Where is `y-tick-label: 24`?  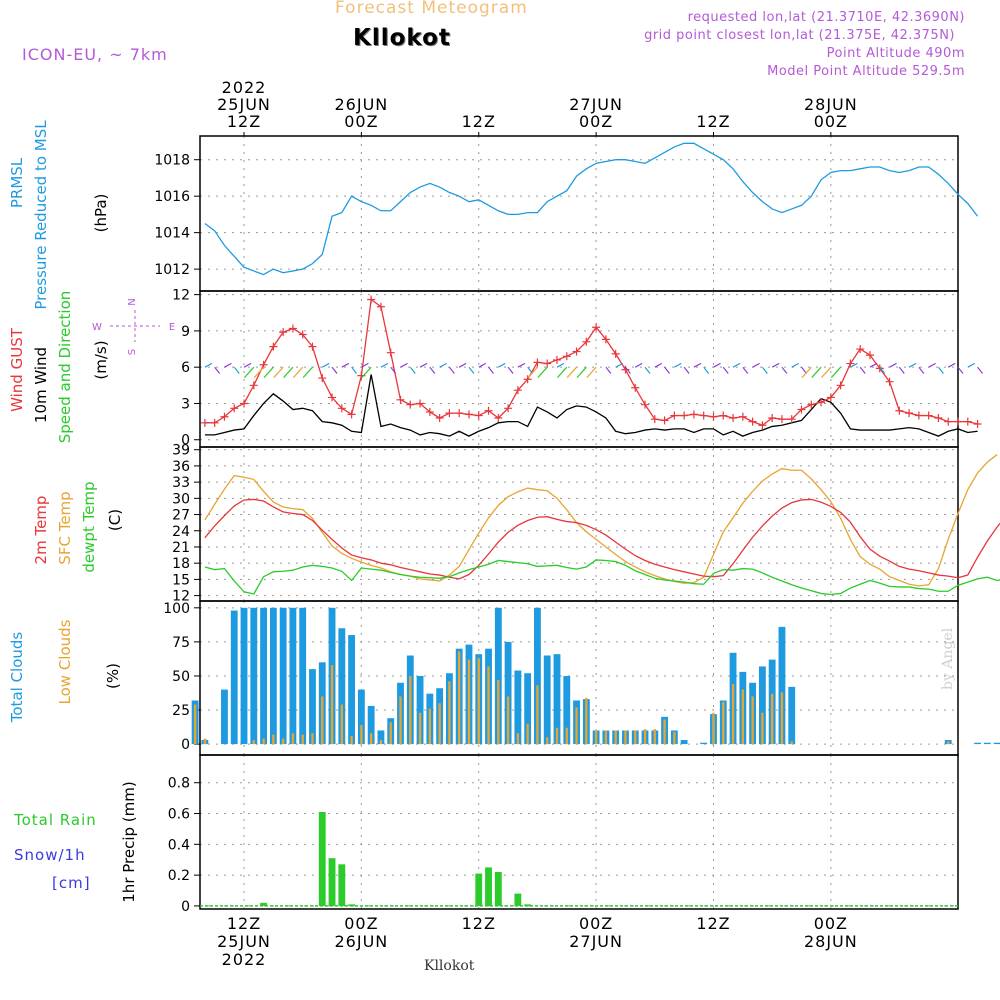
y-tick-label: 24 is located at coordinates (181, 532).